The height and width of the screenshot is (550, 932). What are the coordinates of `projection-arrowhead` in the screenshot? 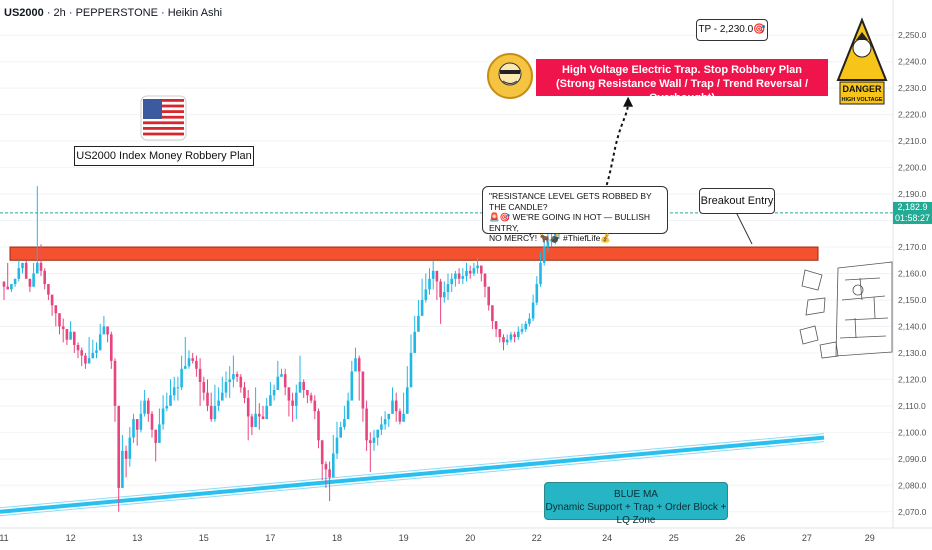 It's located at (628, 101).